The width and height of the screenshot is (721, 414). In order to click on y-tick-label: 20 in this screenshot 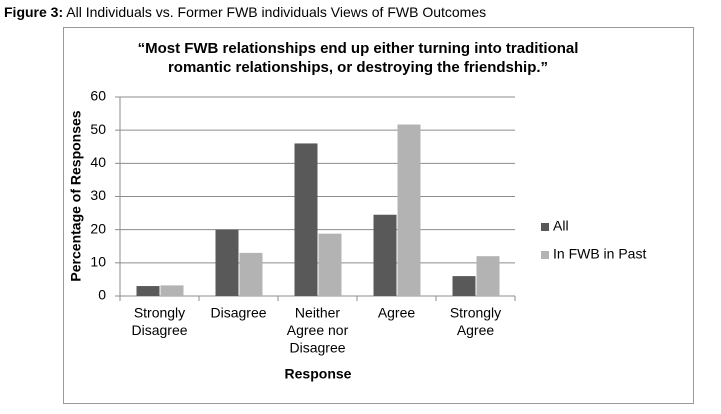, I will do `click(98, 228)`.